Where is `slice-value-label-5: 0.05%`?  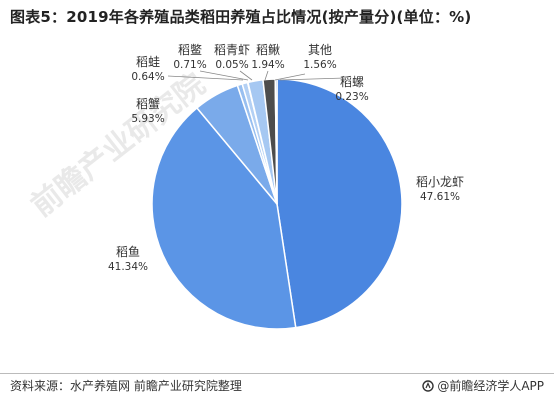 slice-value-label-5: 0.05% is located at coordinates (231, 65).